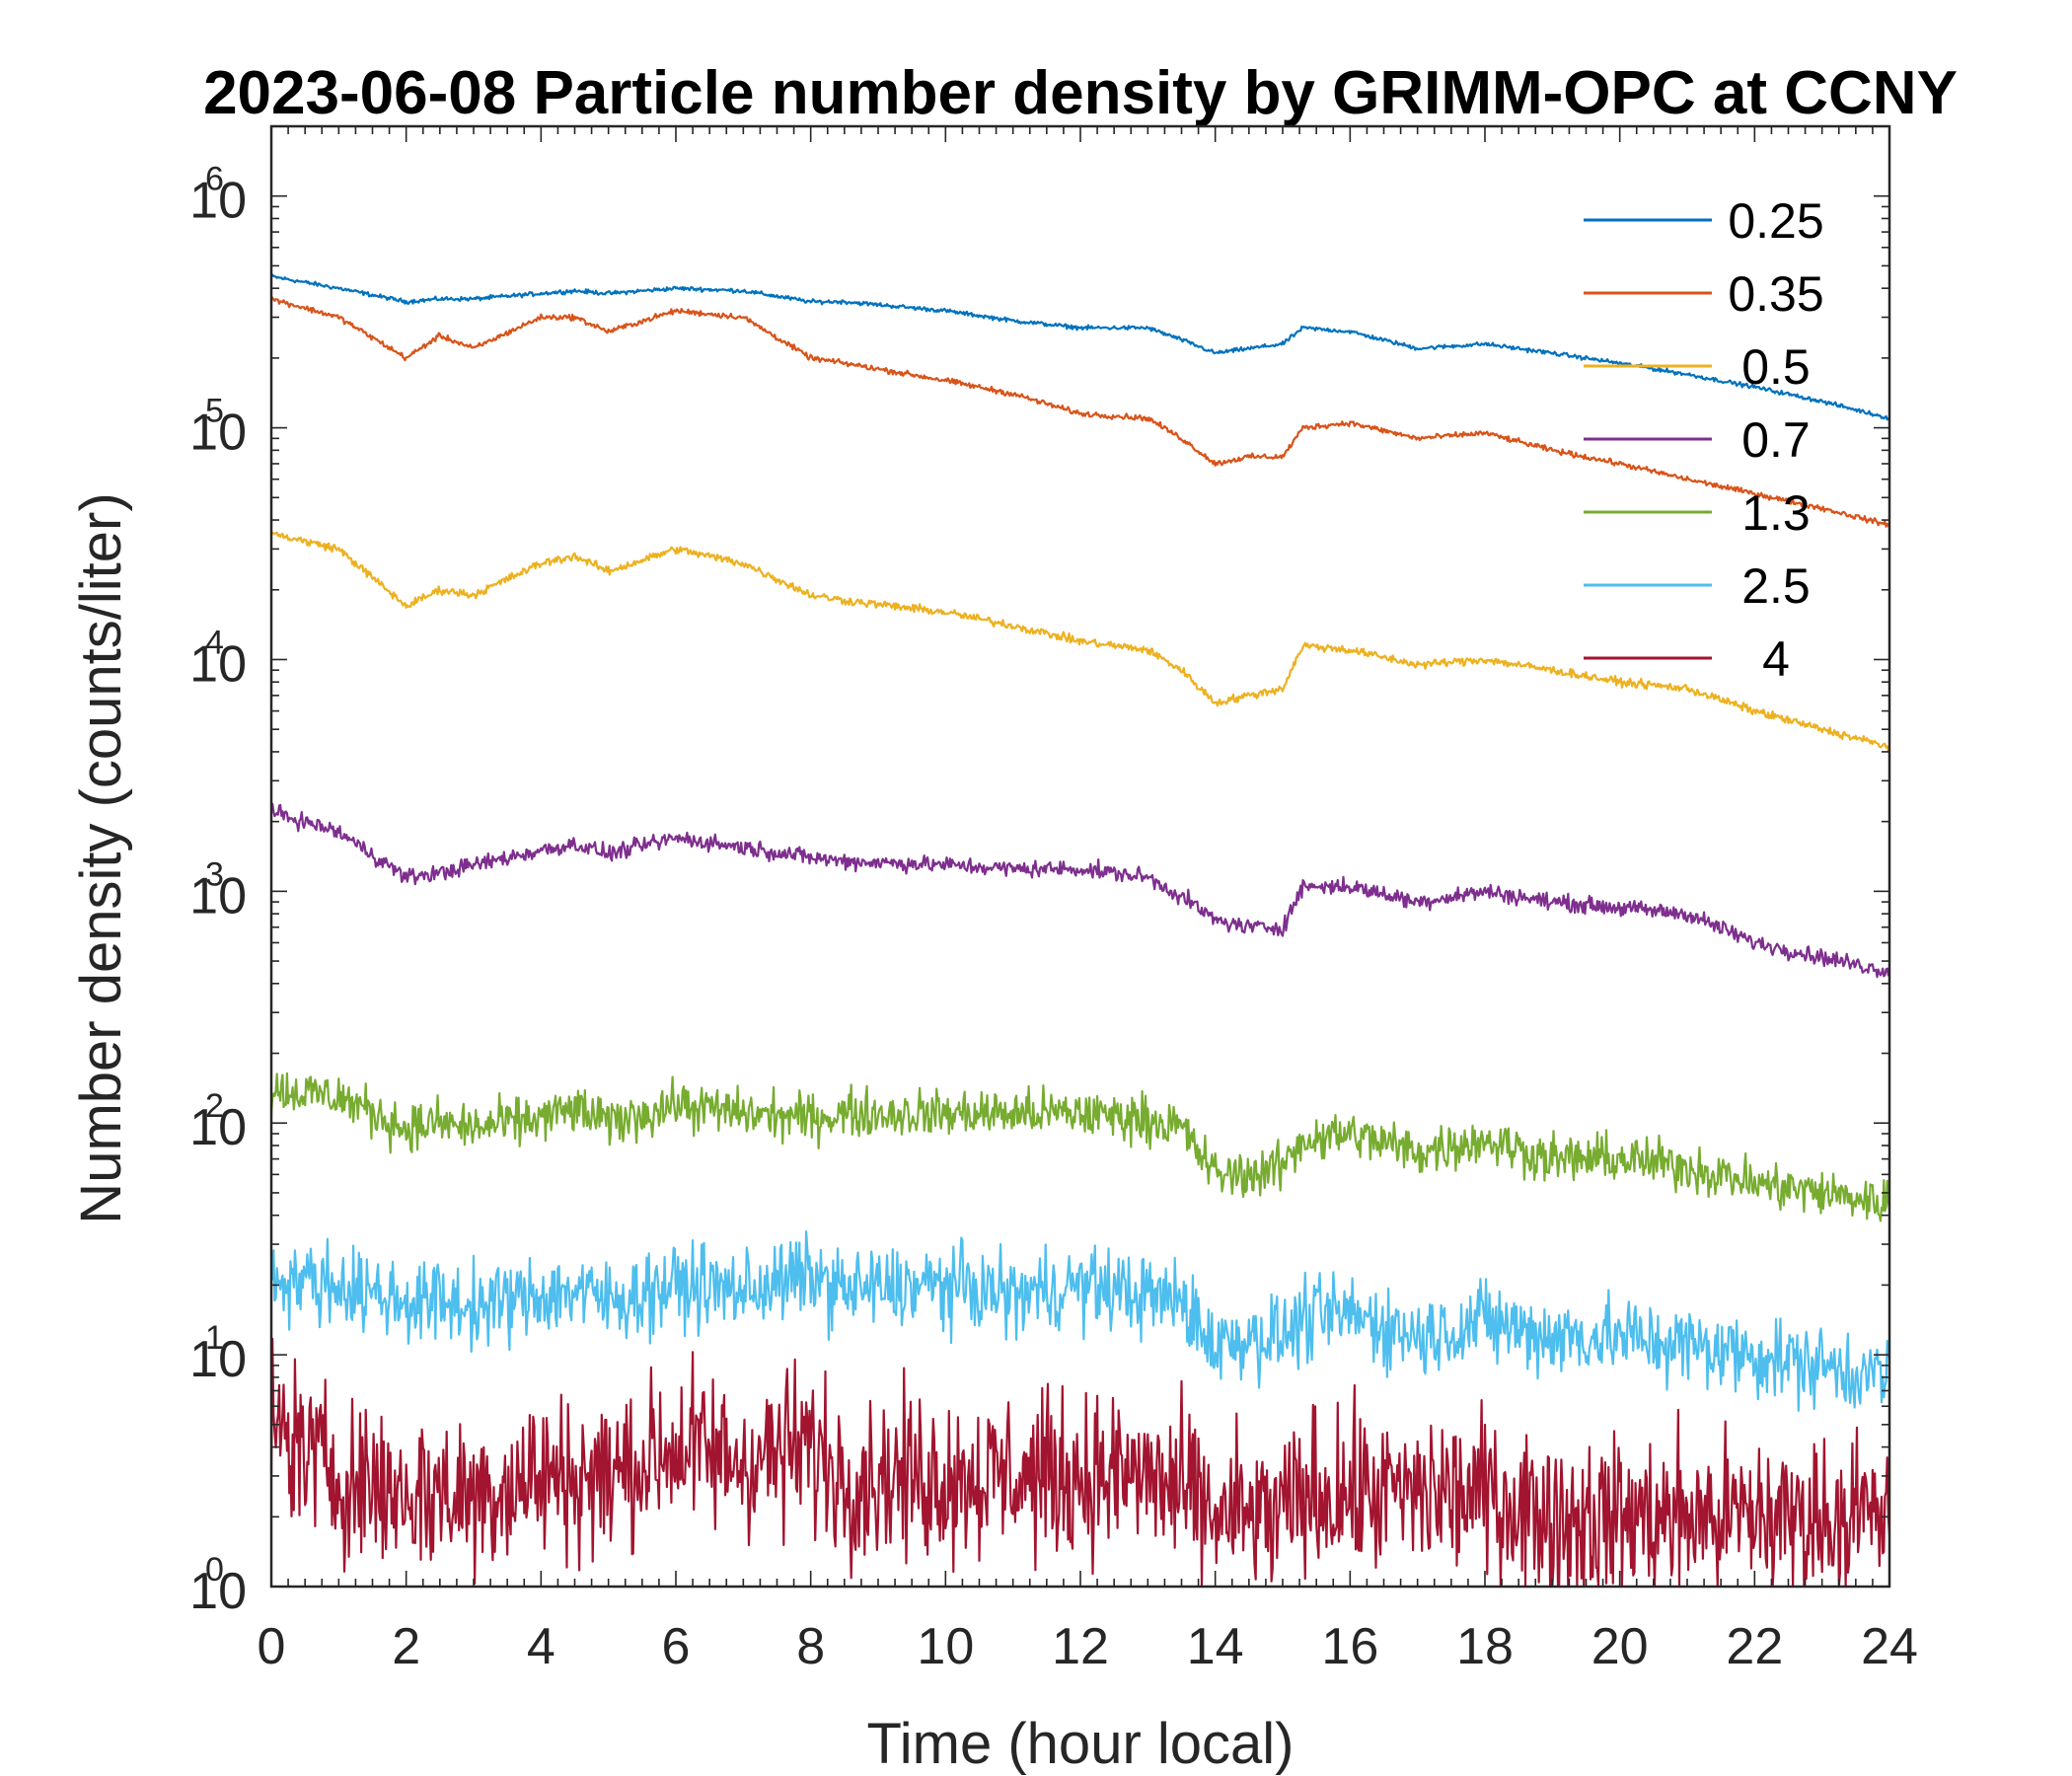 Image resolution: width=2072 pixels, height=1776 pixels. Describe the element at coordinates (1776, 221) in the screenshot. I see `legend-label: 0.25` at that location.